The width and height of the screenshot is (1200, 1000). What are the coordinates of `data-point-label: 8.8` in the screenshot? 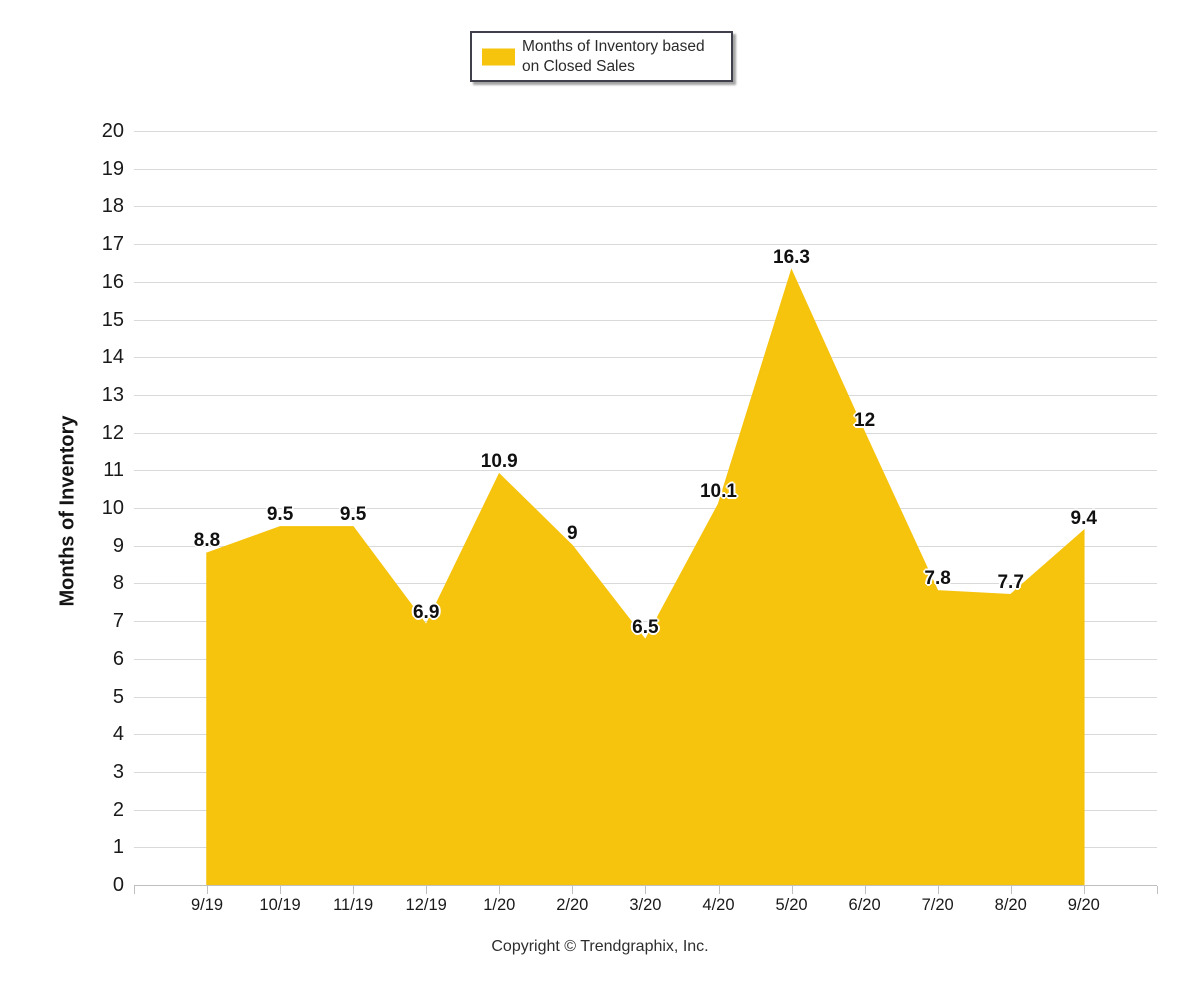 It's located at (207, 541).